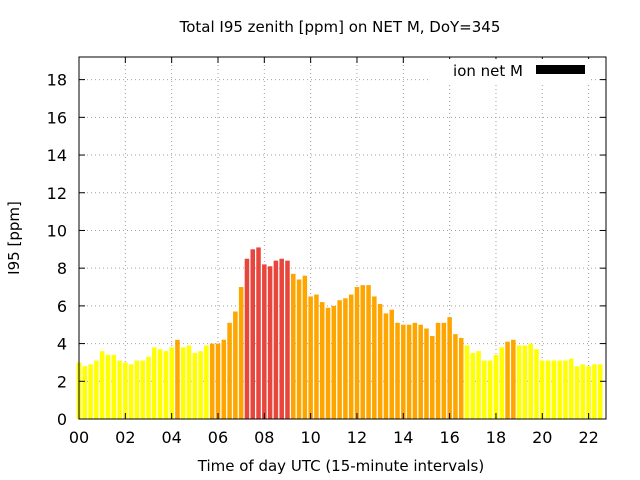  What do you see at coordinates (125, 437) in the screenshot?
I see `x-tick-label: 02` at bounding box center [125, 437].